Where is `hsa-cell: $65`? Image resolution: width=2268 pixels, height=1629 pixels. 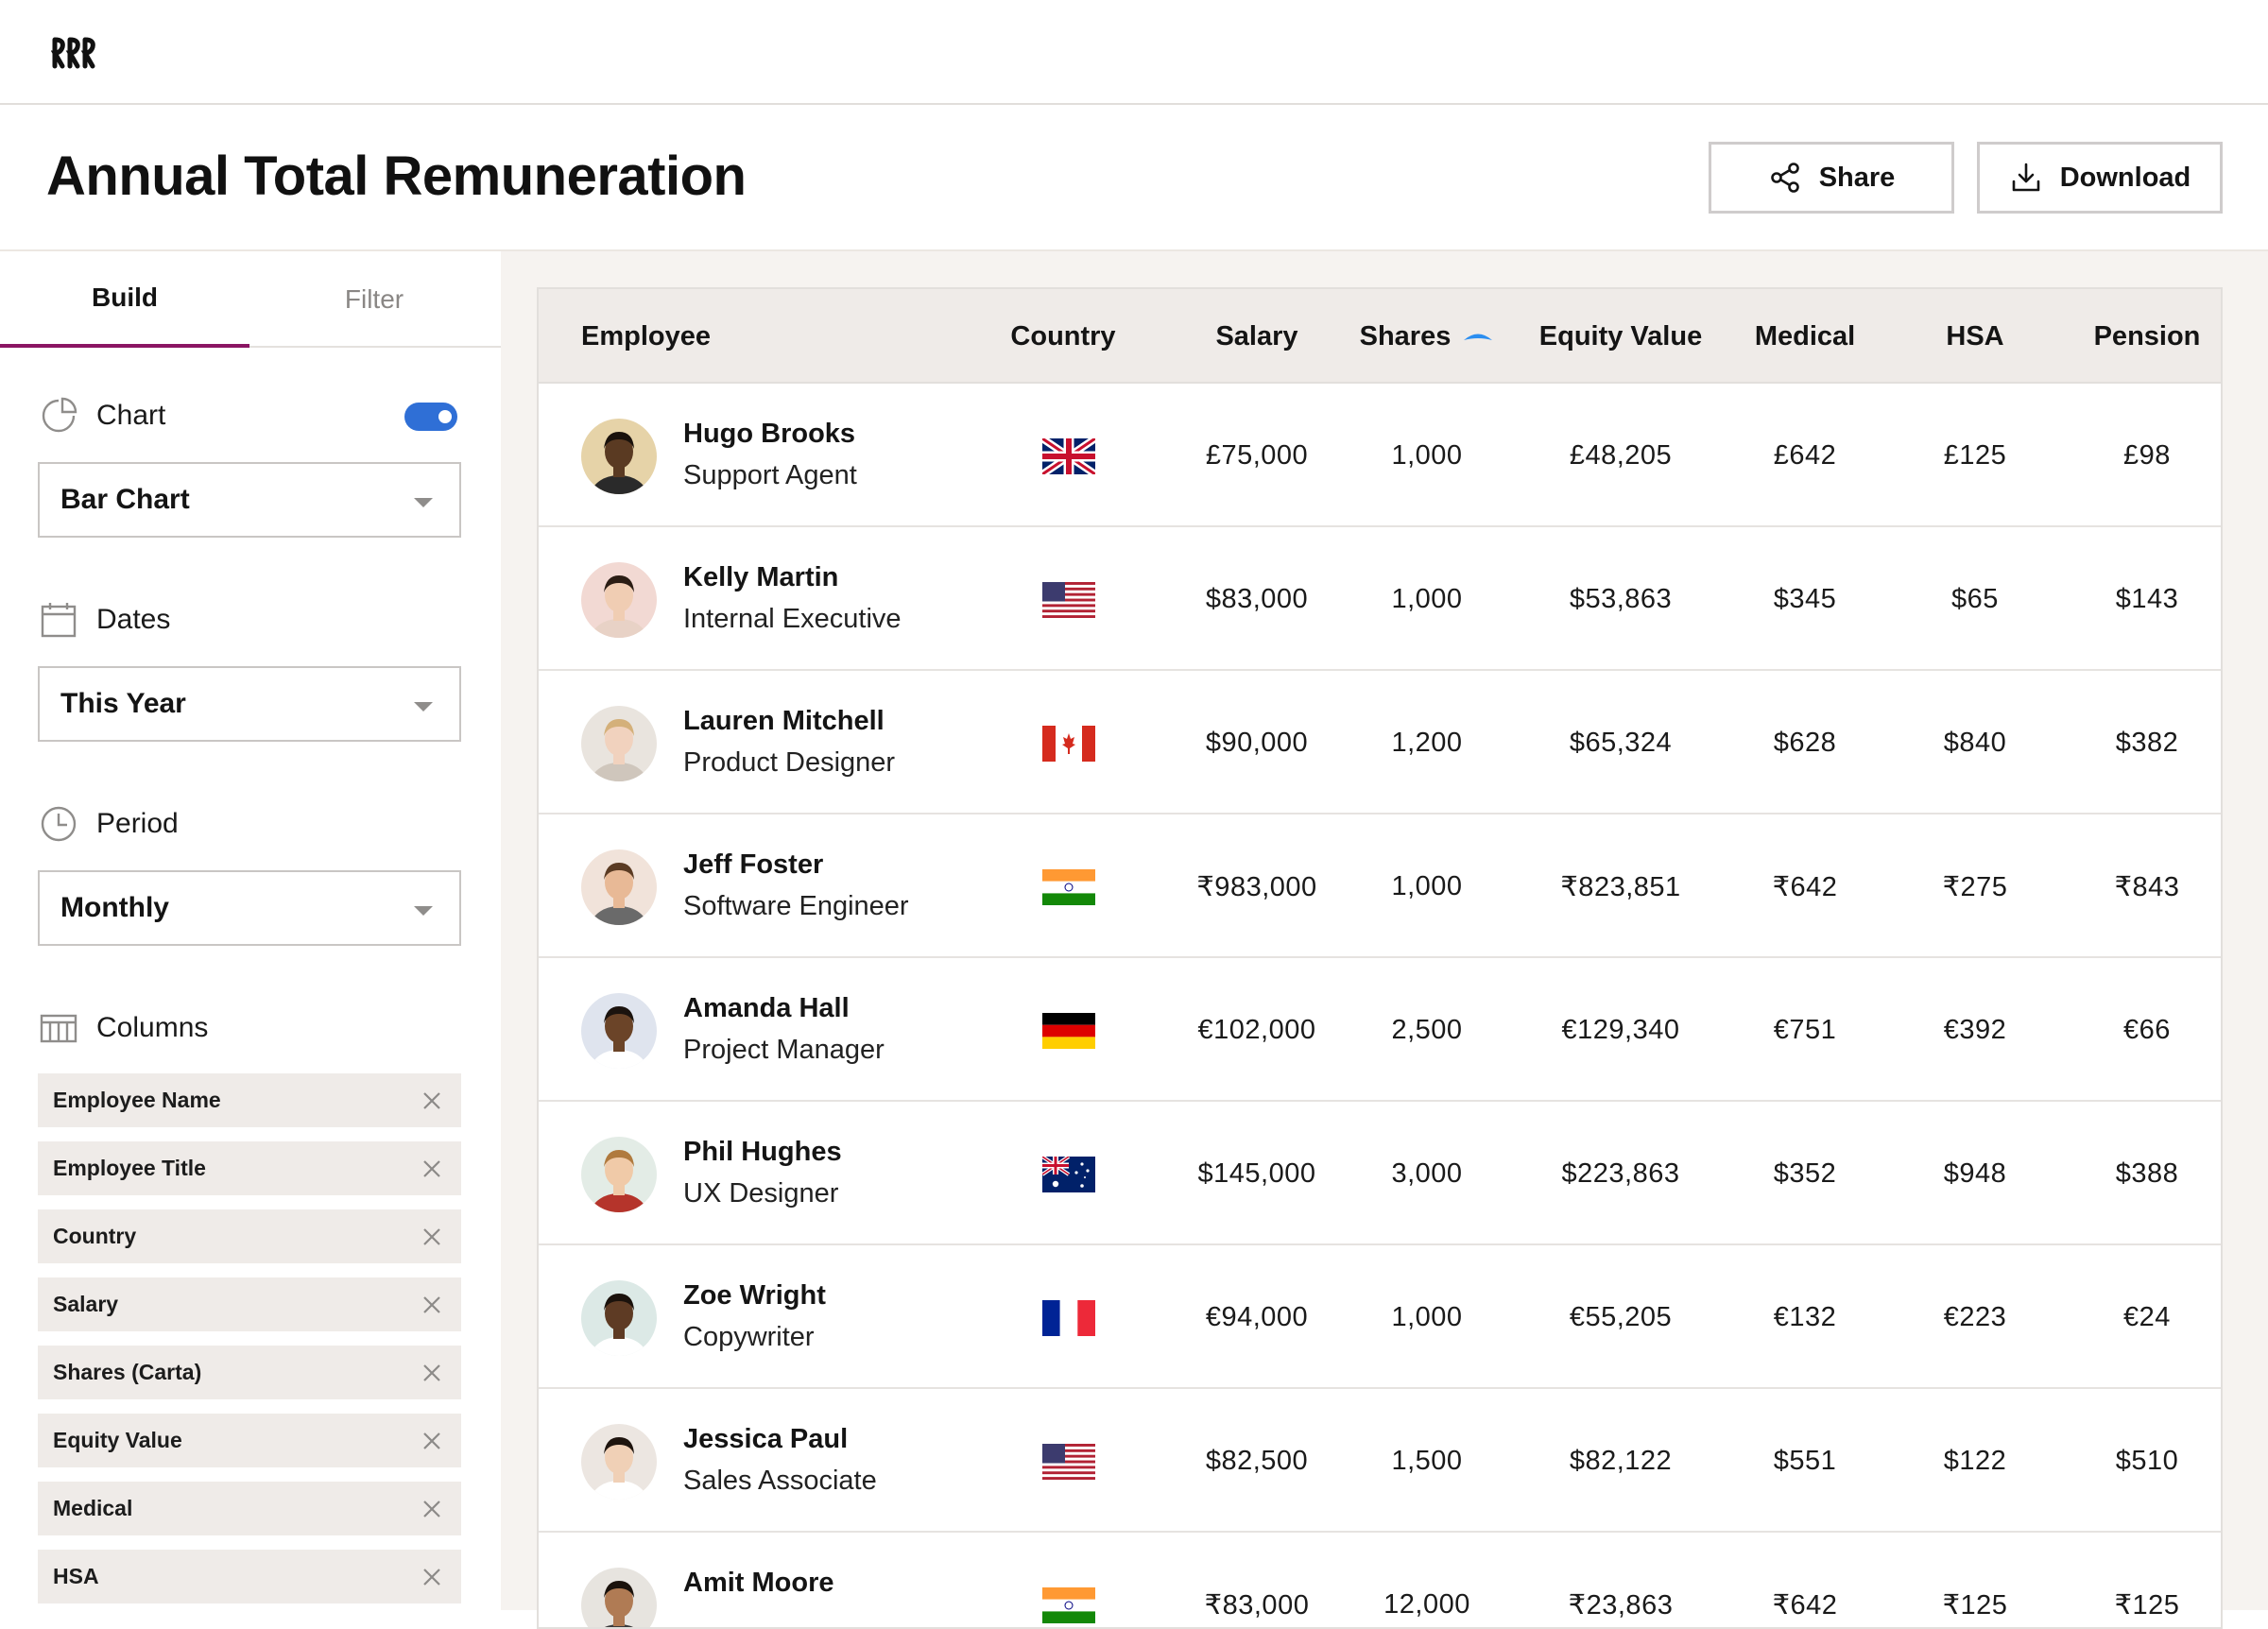 hsa-cell: $65 is located at coordinates (1975, 598).